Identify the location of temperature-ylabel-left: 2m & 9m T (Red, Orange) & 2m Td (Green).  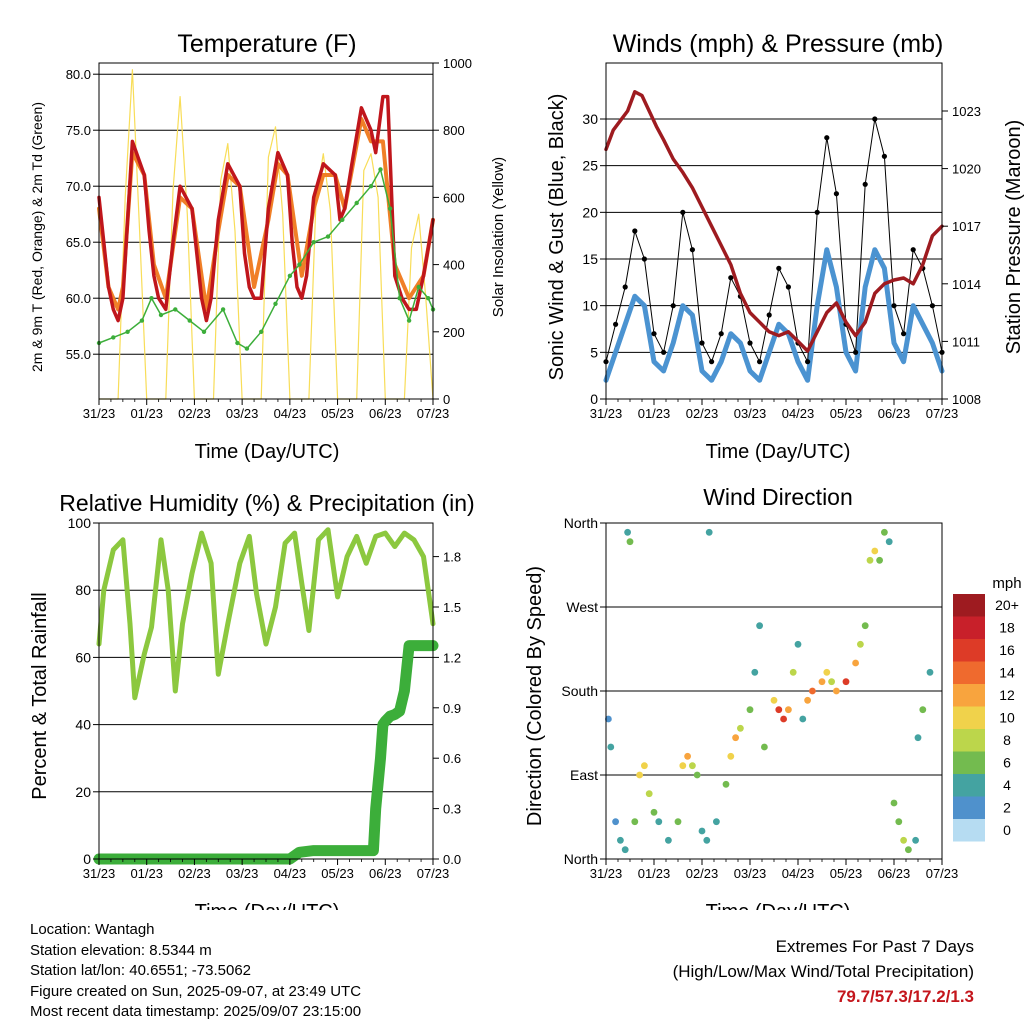
(37, 237).